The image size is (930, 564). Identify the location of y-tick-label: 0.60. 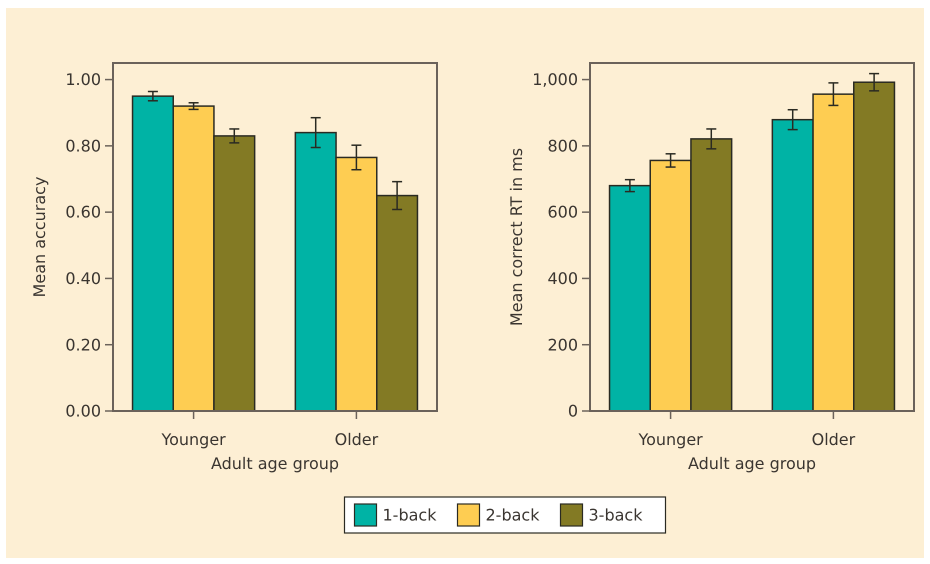
(83, 212).